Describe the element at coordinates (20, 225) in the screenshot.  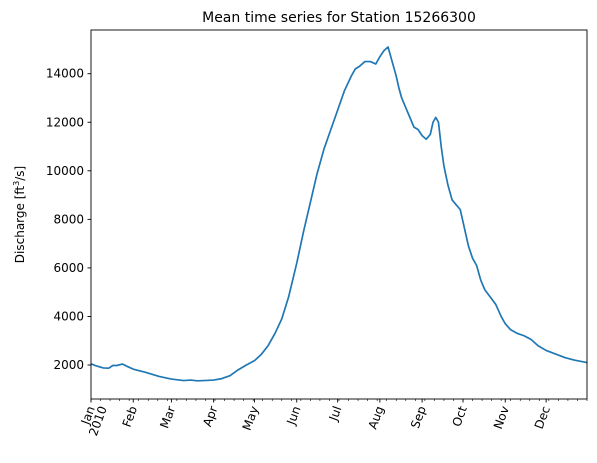
I see `y-label-prefix: Discharge [ft` at that location.